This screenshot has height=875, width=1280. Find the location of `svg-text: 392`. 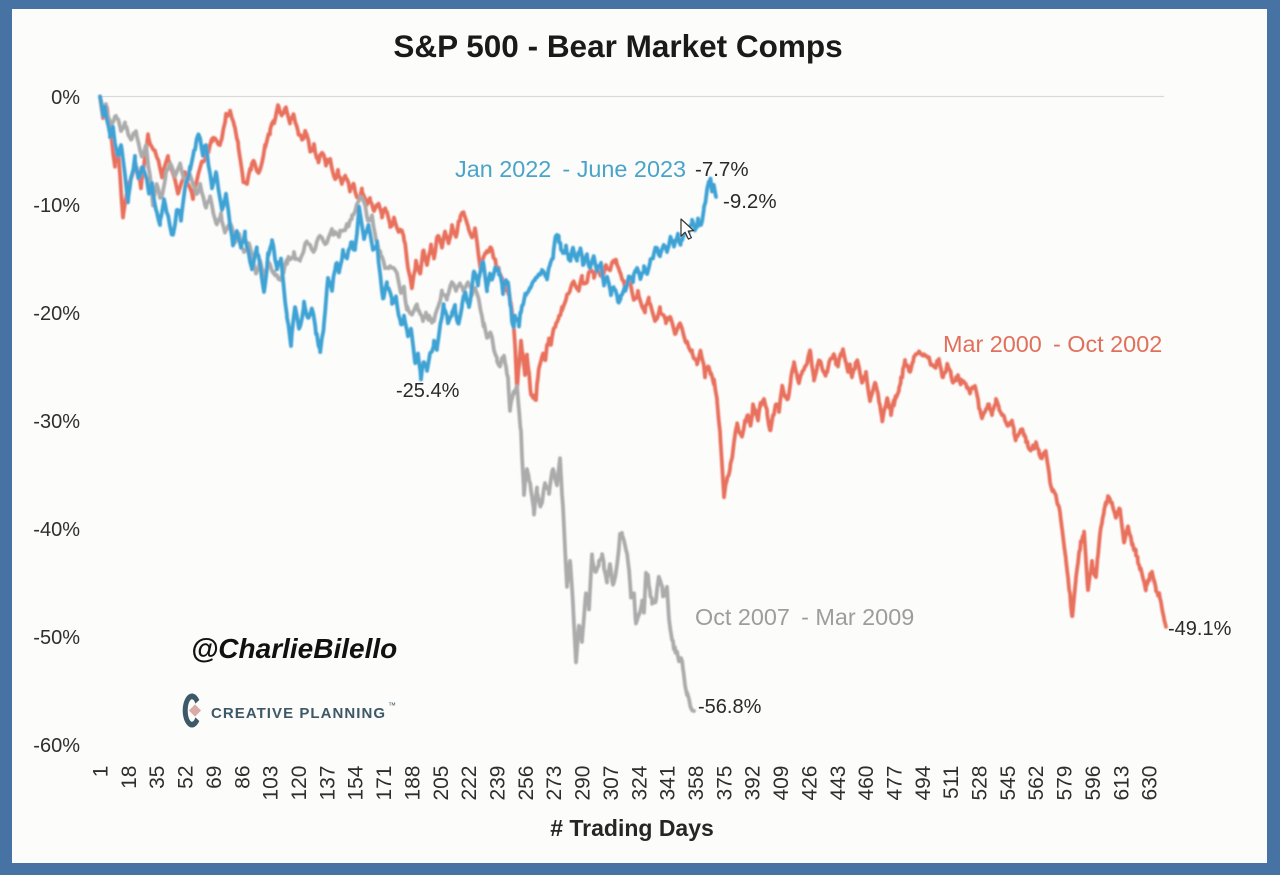

svg-text: 392 is located at coordinates (753, 783).